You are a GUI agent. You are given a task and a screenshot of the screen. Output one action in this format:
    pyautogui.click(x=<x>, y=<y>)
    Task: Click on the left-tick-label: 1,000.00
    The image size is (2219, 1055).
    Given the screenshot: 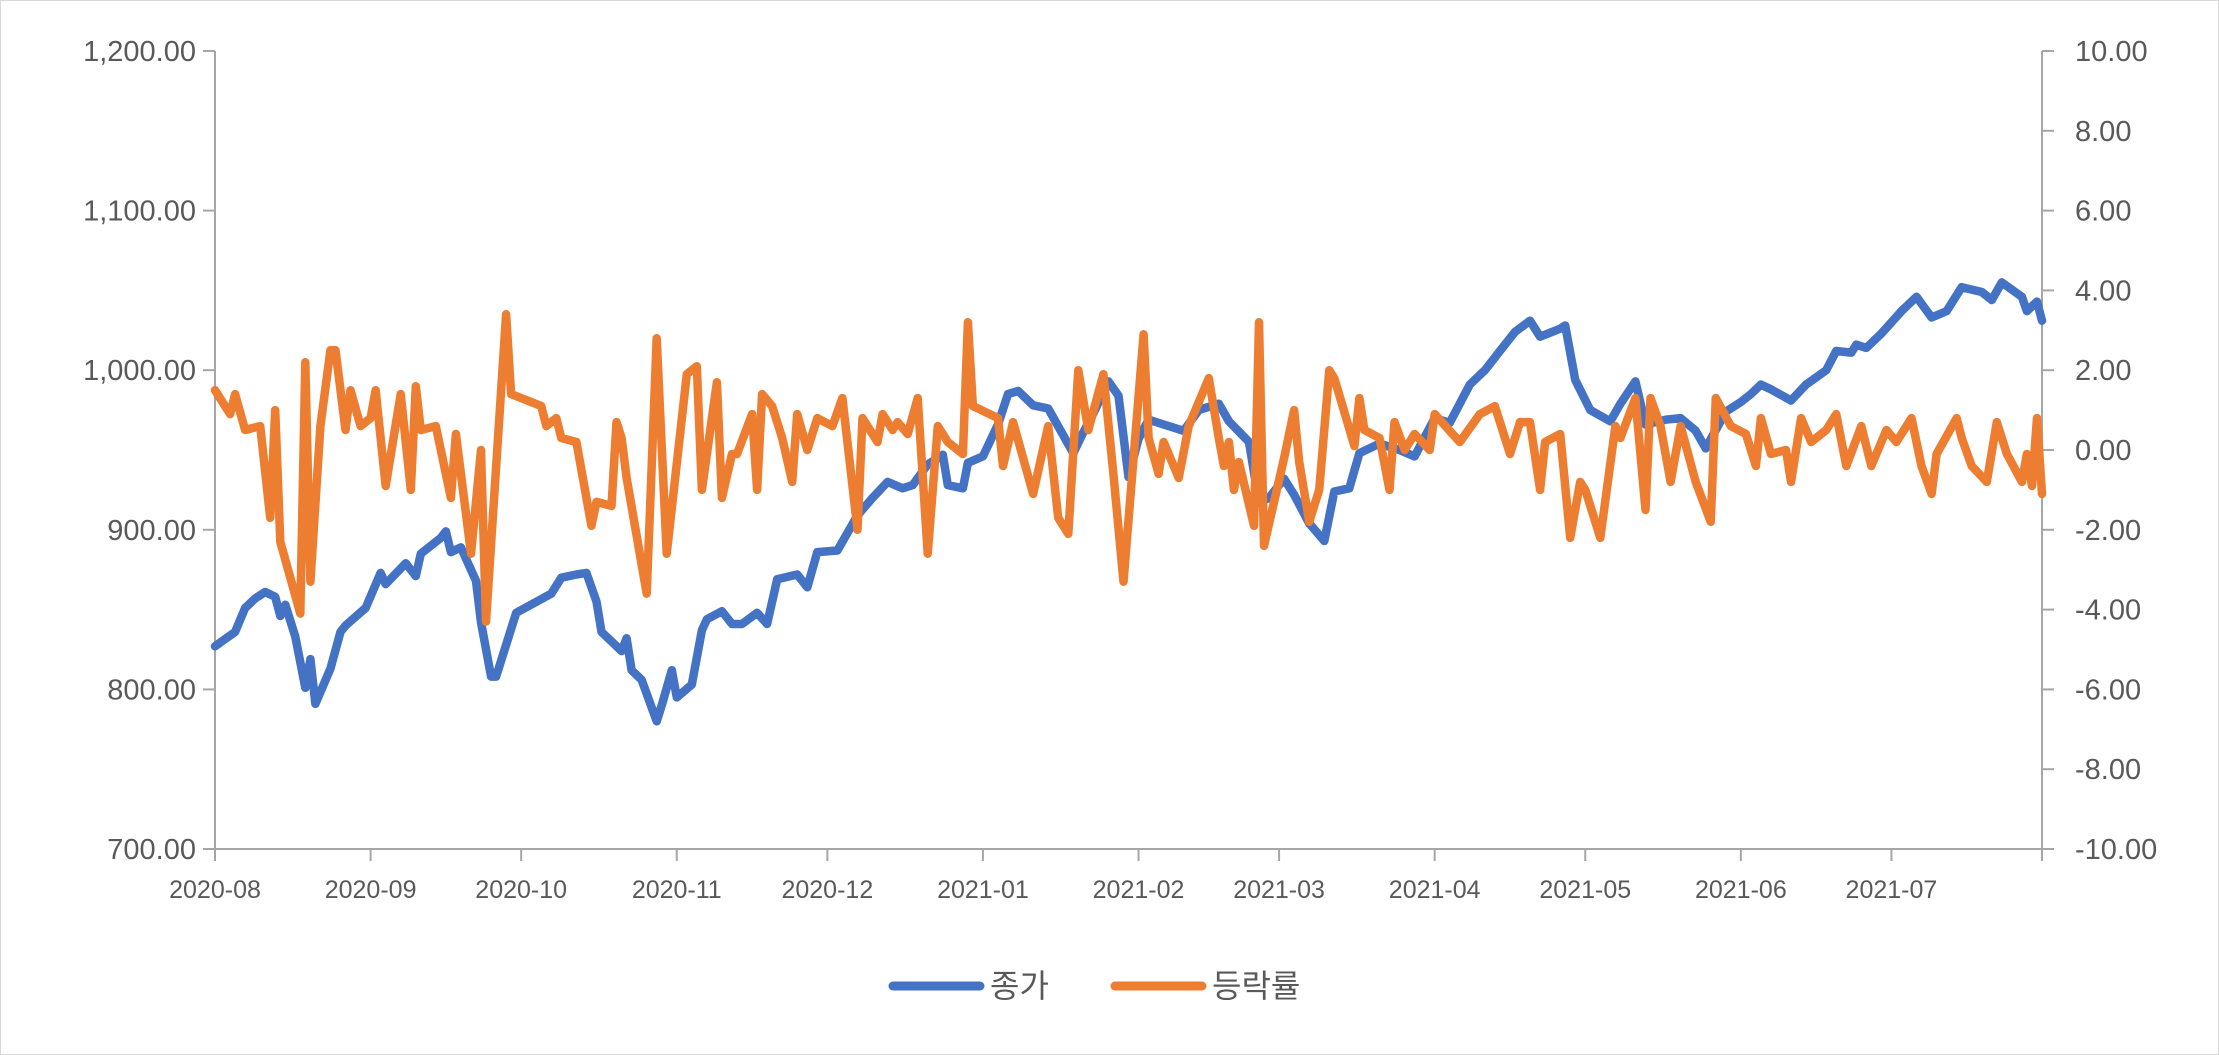 What is the action you would take?
    pyautogui.click(x=139, y=371)
    